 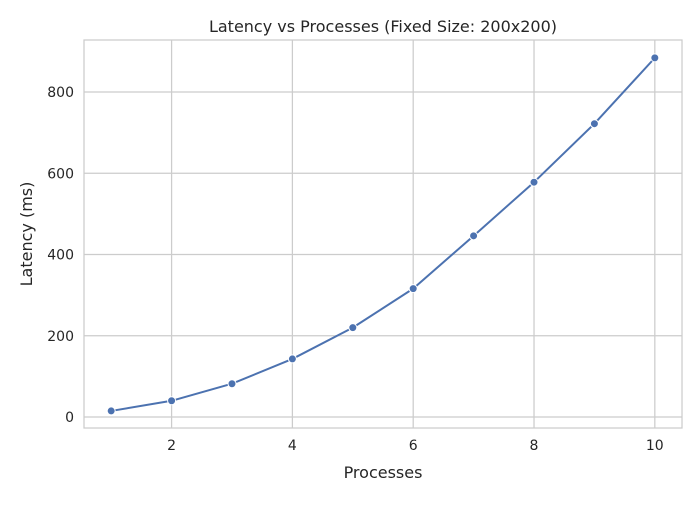 What do you see at coordinates (383, 472) in the screenshot?
I see `x-axis-label: Processes` at bounding box center [383, 472].